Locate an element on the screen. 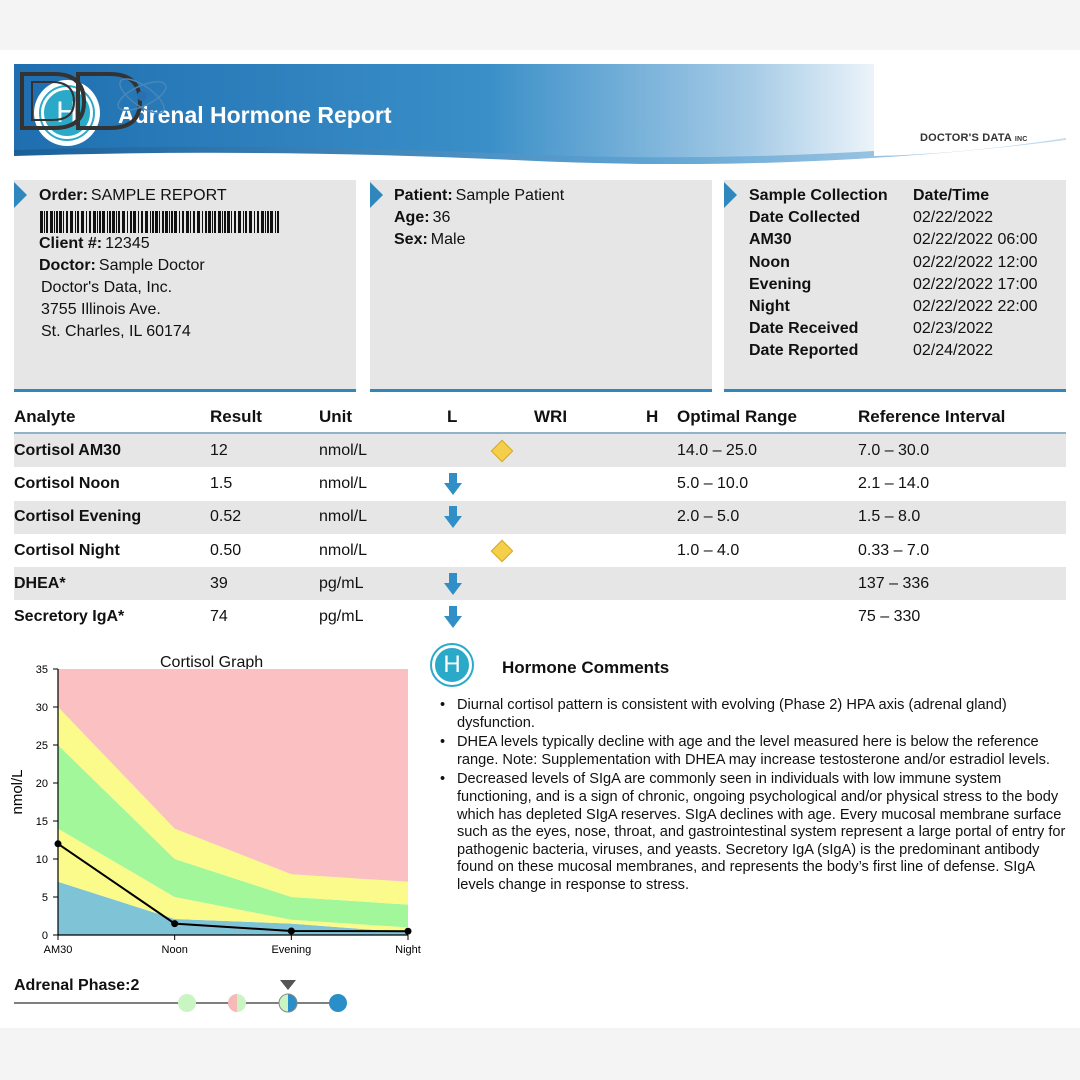 Image resolution: width=1080 pixels, height=1080 pixels. doctors-data-logo-icon is located at coordinates (93, 101).